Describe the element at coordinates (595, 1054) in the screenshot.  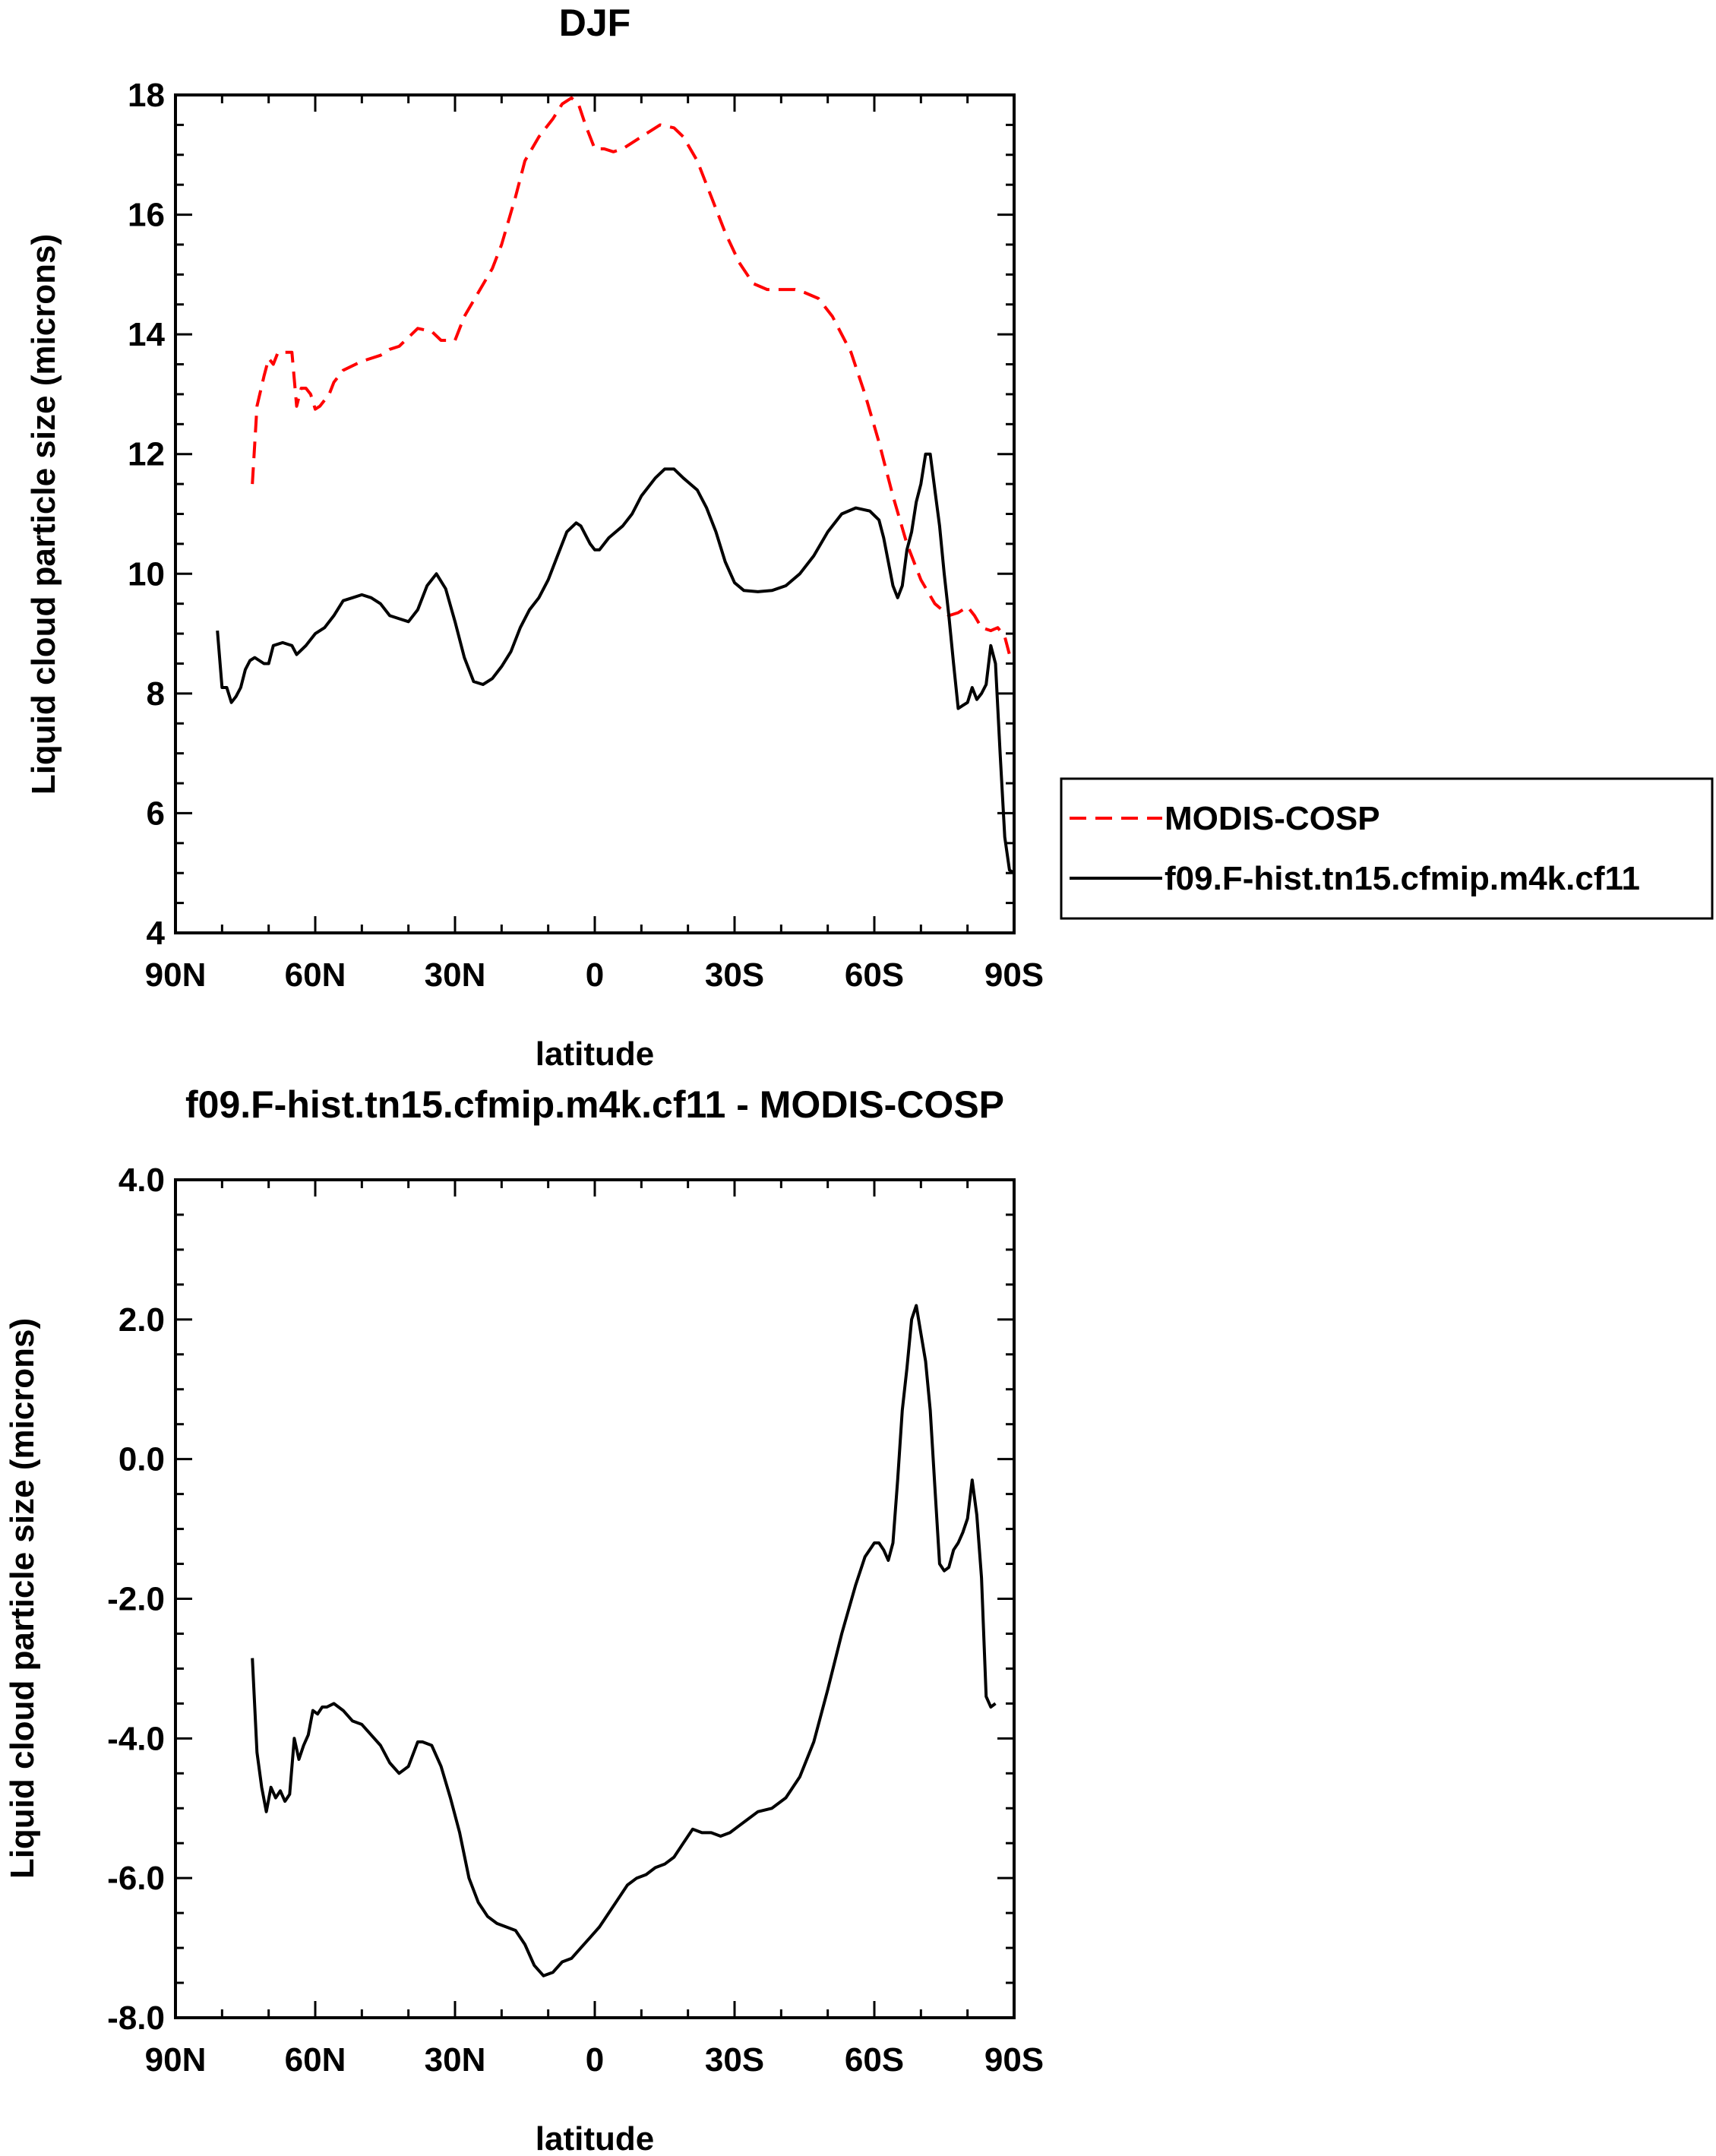
I see `top-x-axis-label: latitude` at that location.